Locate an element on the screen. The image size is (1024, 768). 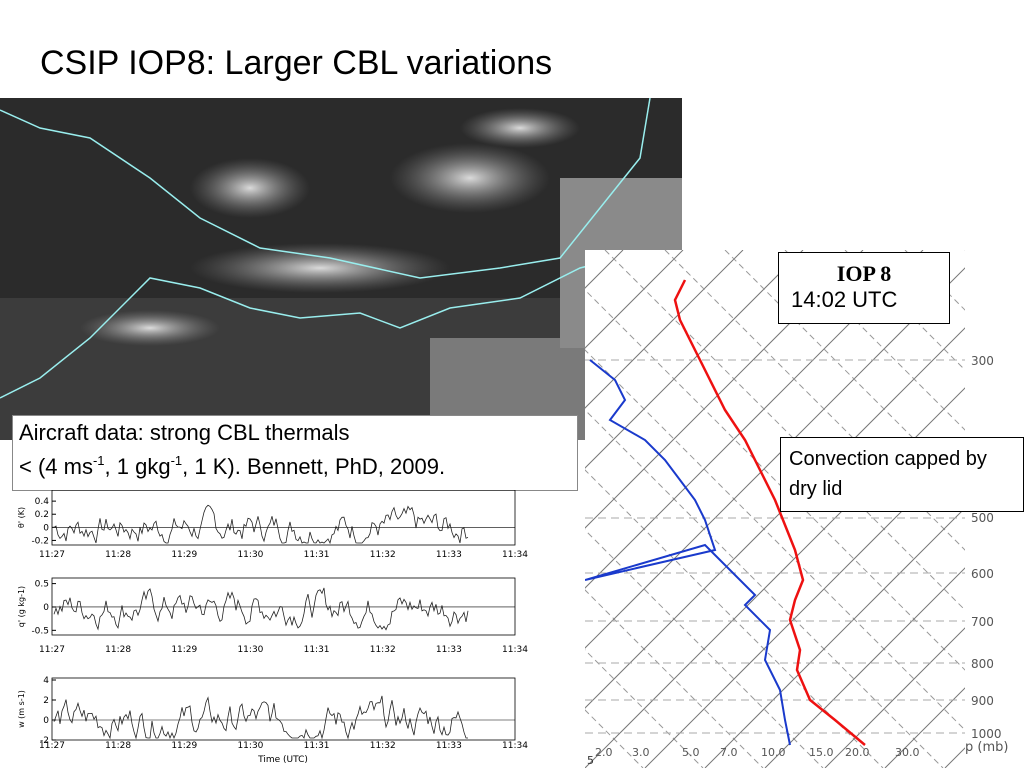
note-box: Convection capped by dry lid is located at coordinates (902, 474).